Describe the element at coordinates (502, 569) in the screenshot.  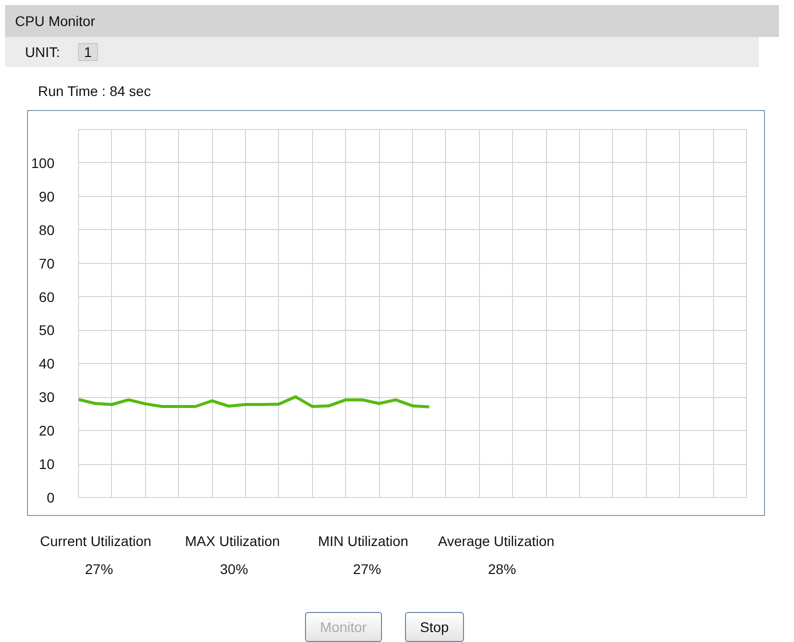
I see `text: 28%` at that location.